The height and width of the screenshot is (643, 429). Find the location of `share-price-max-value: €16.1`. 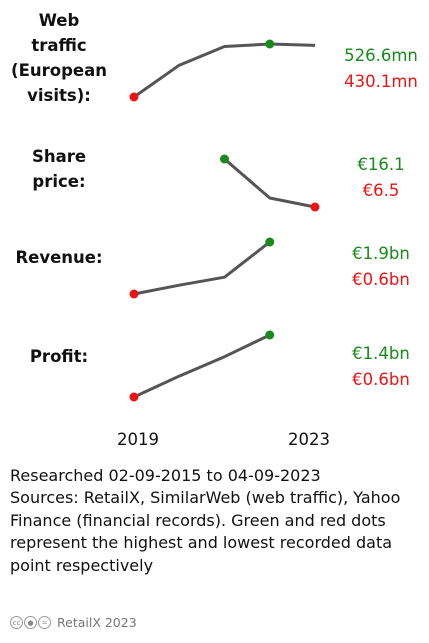

share-price-max-value: €16.1 is located at coordinates (381, 164).